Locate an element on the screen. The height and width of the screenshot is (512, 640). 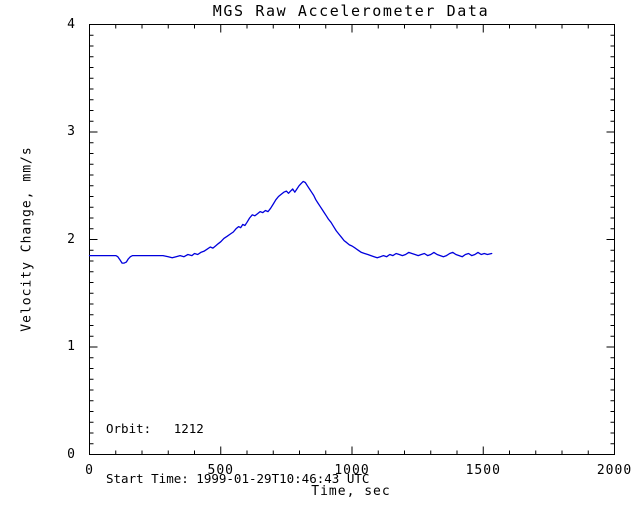
annotation-orbit: Orbit: 1212 is located at coordinates (155, 428).